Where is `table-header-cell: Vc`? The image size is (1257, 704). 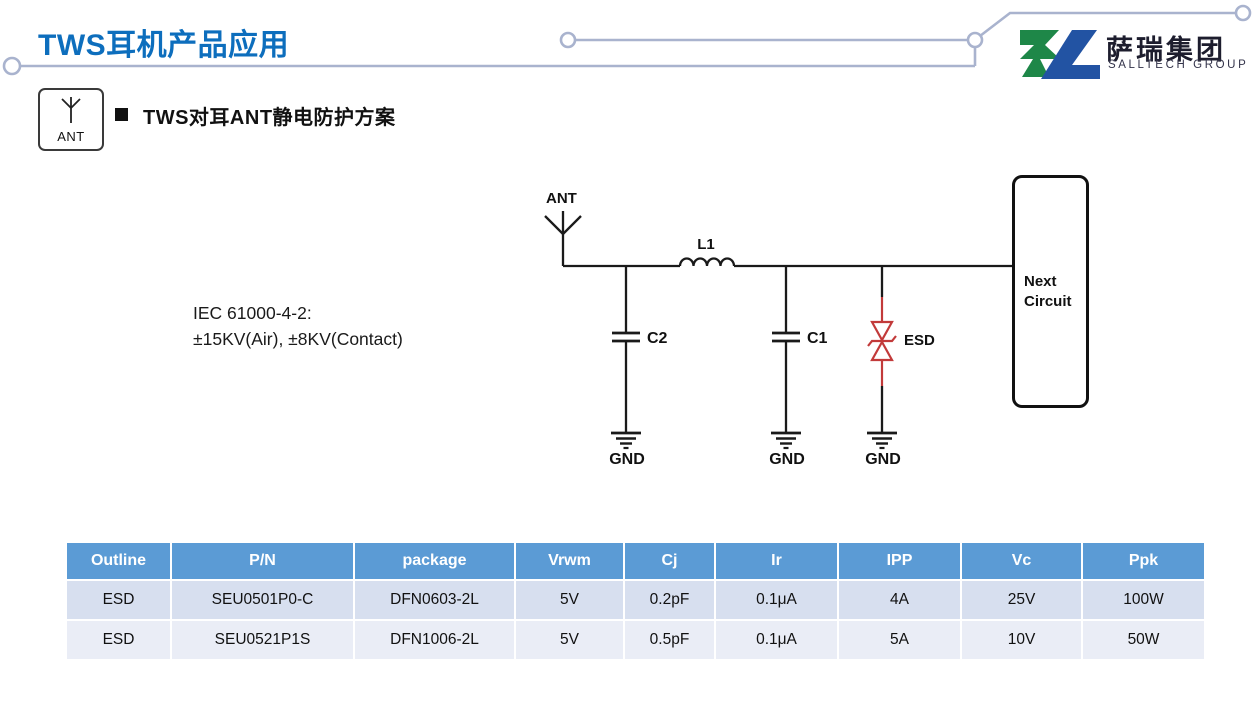
table-header-cell: Vc is located at coordinates (1021, 561).